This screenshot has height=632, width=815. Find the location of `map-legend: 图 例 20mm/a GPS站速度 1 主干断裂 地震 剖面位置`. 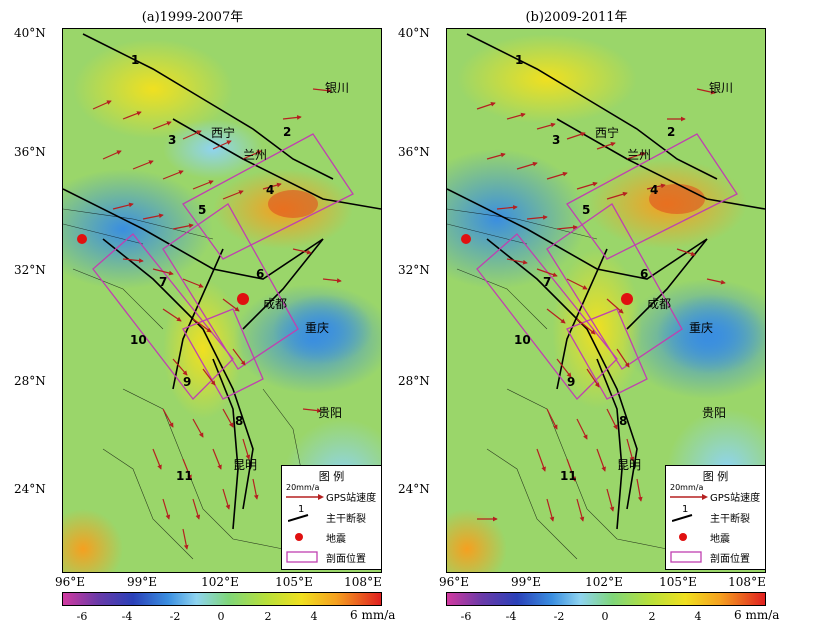

map-legend: 图 例 20mm/a GPS站速度 1 主干断裂 地震 剖面位置 is located at coordinates (331, 517).